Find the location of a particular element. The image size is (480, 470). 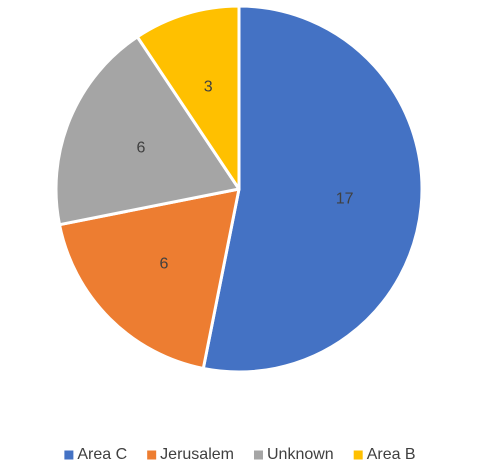

legend-label: Jerusalem is located at coordinates (197, 454).